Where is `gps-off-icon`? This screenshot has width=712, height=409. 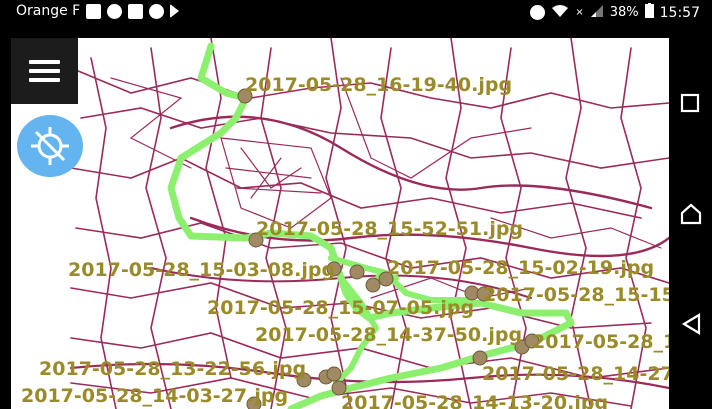
gps-off-icon is located at coordinates (50, 146).